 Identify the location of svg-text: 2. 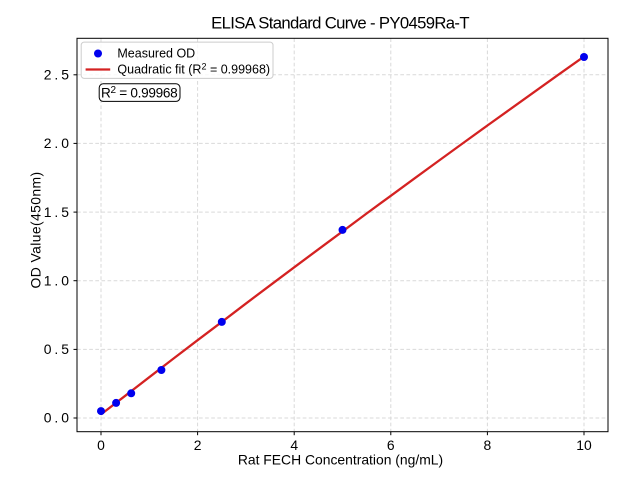
(198, 445).